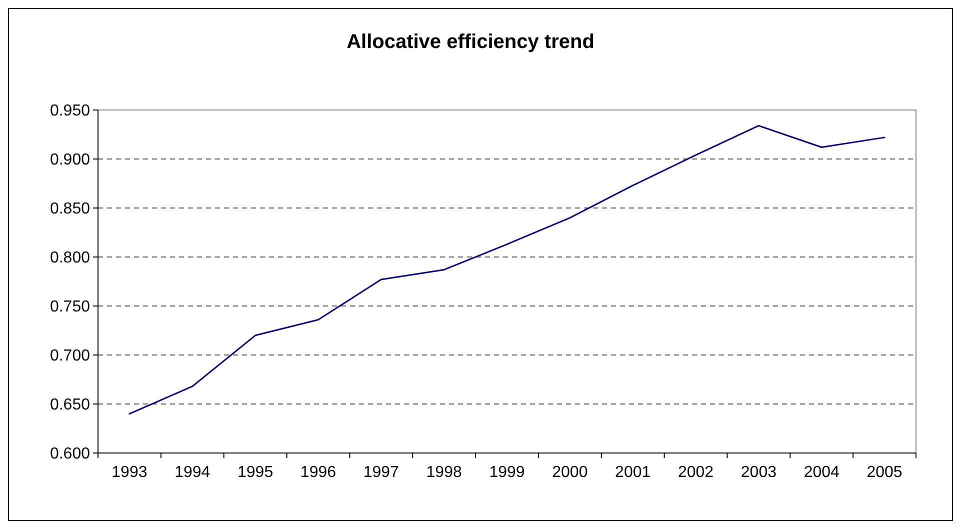 This screenshot has height=529, width=963. What do you see at coordinates (470, 42) in the screenshot?
I see `chart-title: Allocative efficiency trend` at bounding box center [470, 42].